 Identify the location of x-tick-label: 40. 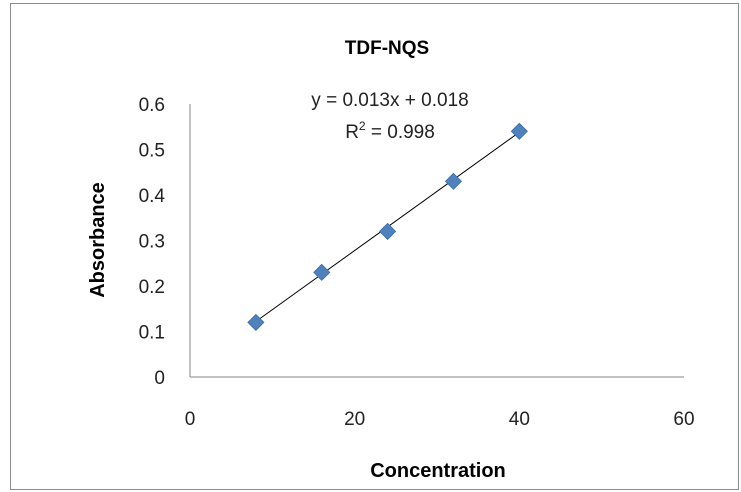
(519, 419).